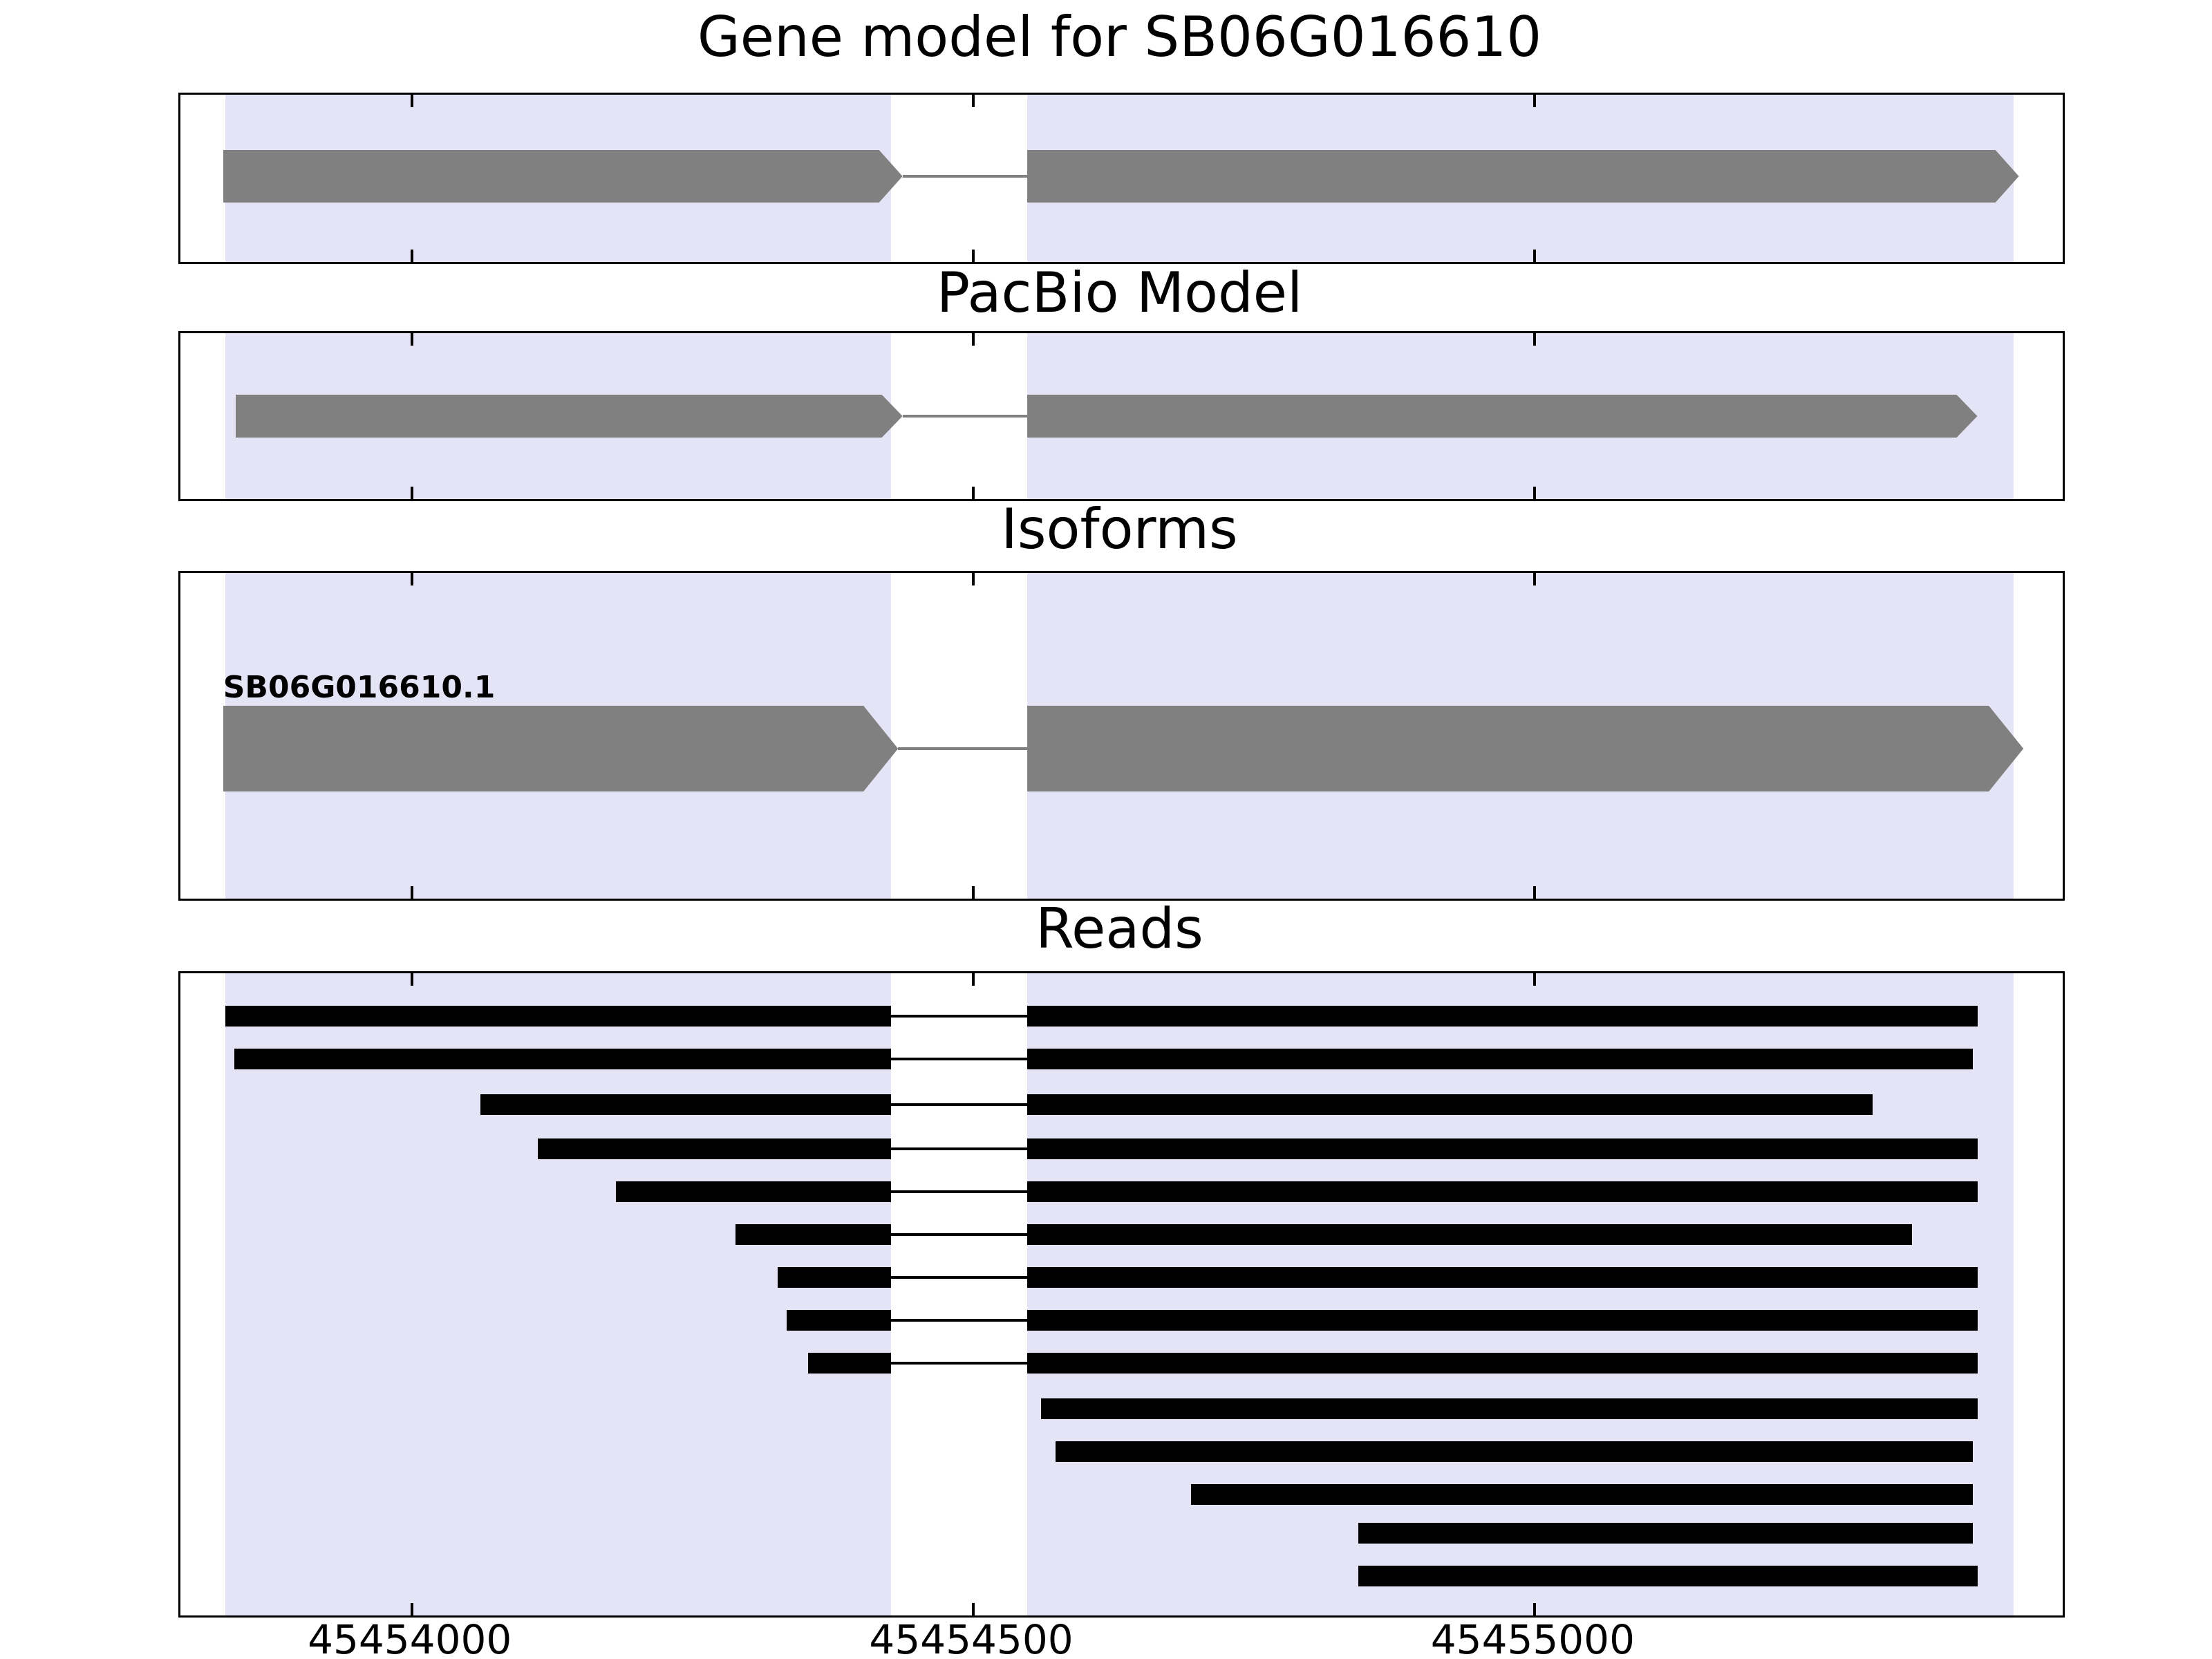  What do you see at coordinates (359, 687) in the screenshot?
I see `isoform-label: SB06G016610.1` at bounding box center [359, 687].